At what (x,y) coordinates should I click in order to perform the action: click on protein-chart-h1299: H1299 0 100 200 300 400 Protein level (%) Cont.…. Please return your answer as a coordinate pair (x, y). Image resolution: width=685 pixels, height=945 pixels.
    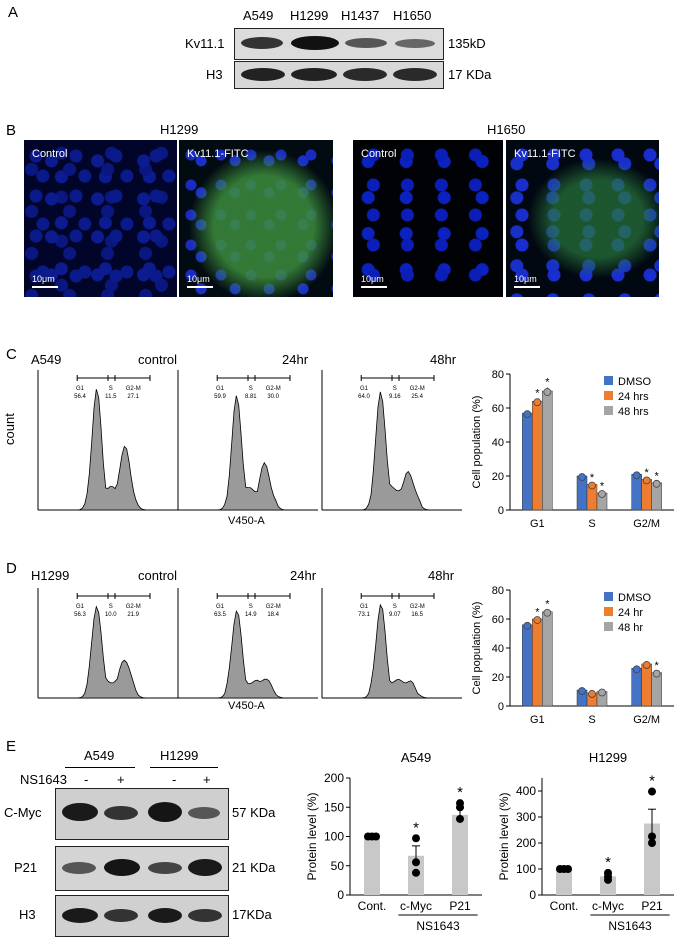
    Looking at the image, I should click on (585, 841).